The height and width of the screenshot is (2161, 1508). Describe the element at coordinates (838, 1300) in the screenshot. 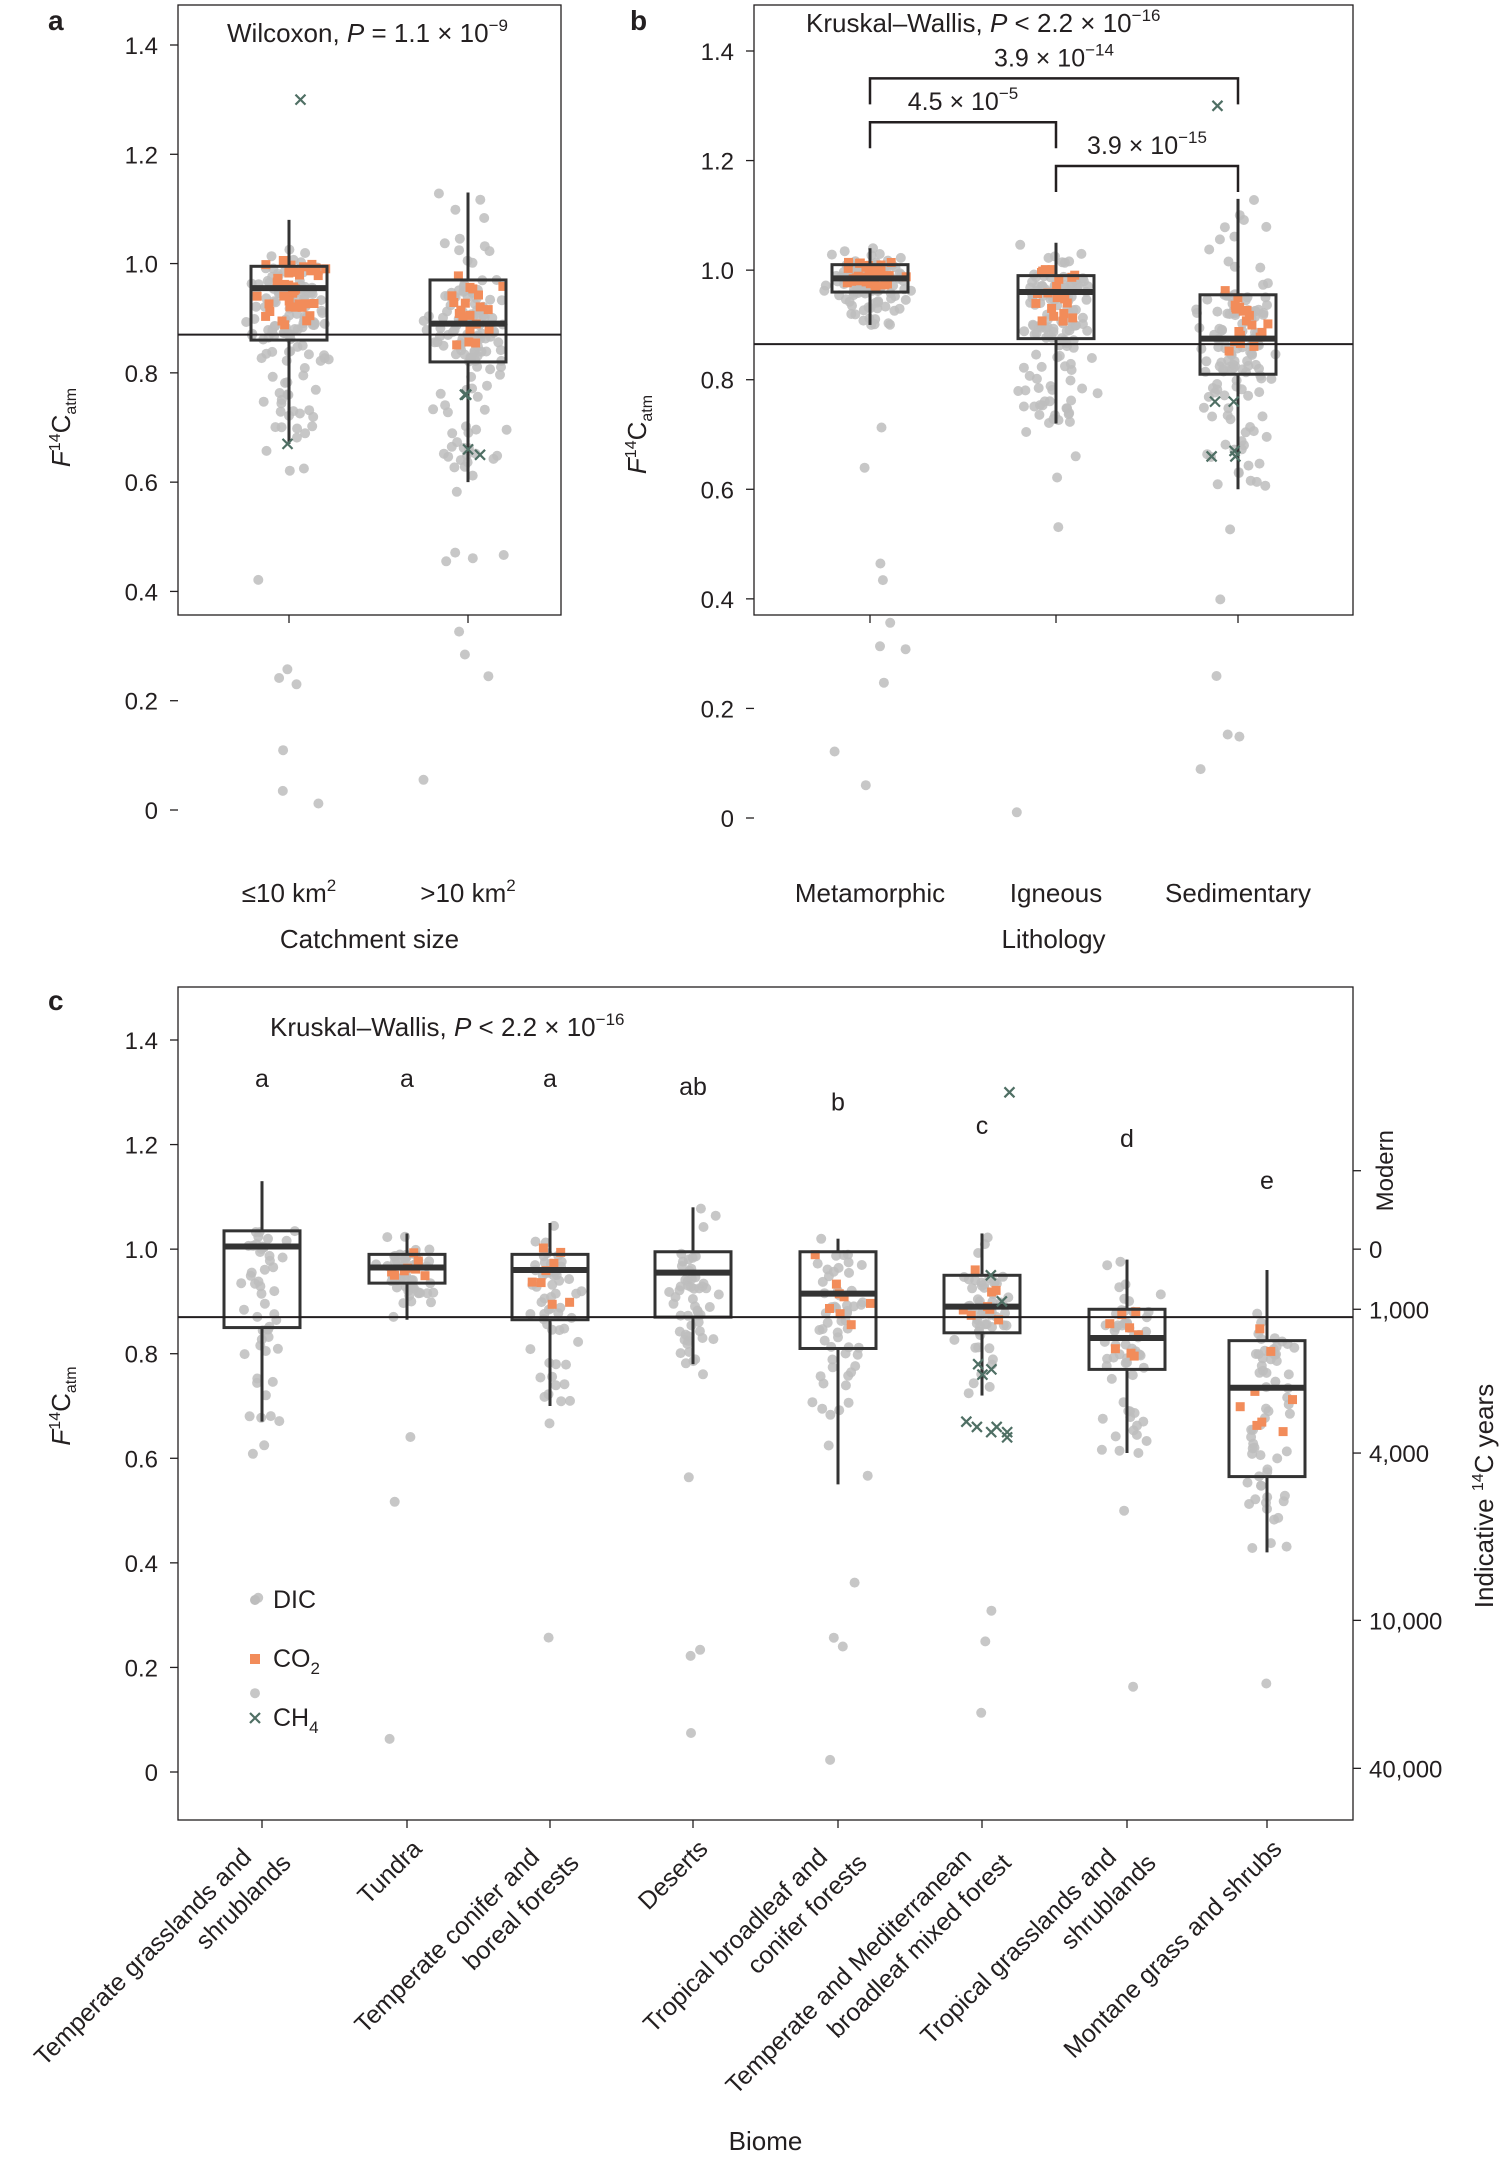

I see `box-iqr` at that location.